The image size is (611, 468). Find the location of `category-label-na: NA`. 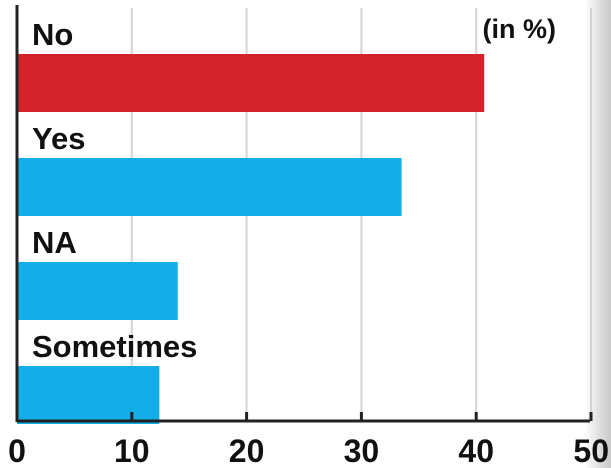

category-label-na: NA is located at coordinates (54, 242).